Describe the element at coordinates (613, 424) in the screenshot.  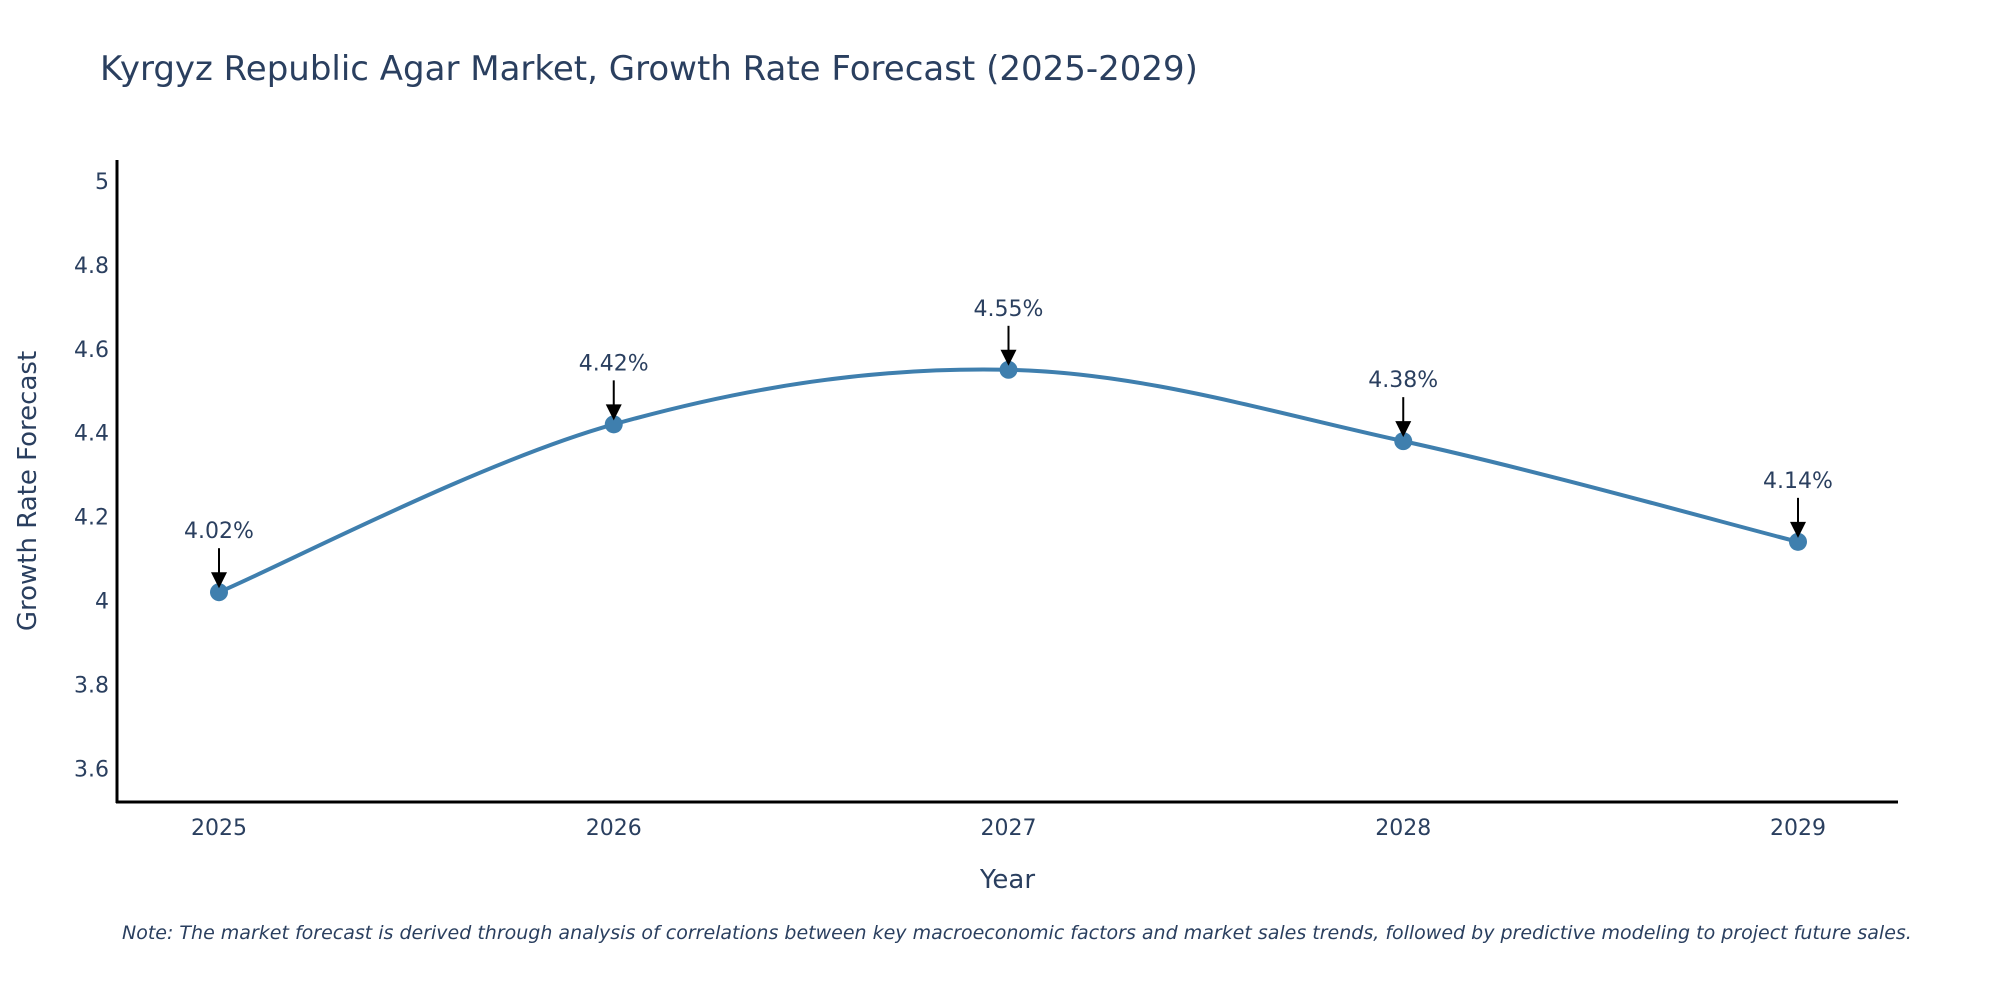
I see `data-point-2026` at that location.